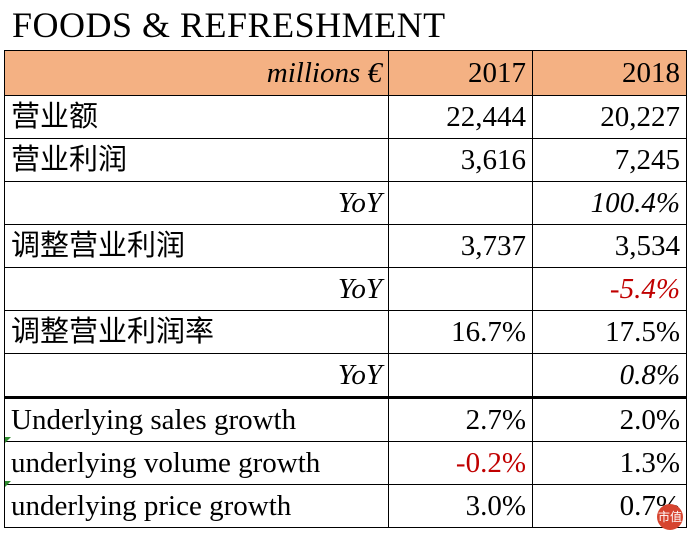  I want to click on row-label: Underlying sales growth, so click(196, 419).